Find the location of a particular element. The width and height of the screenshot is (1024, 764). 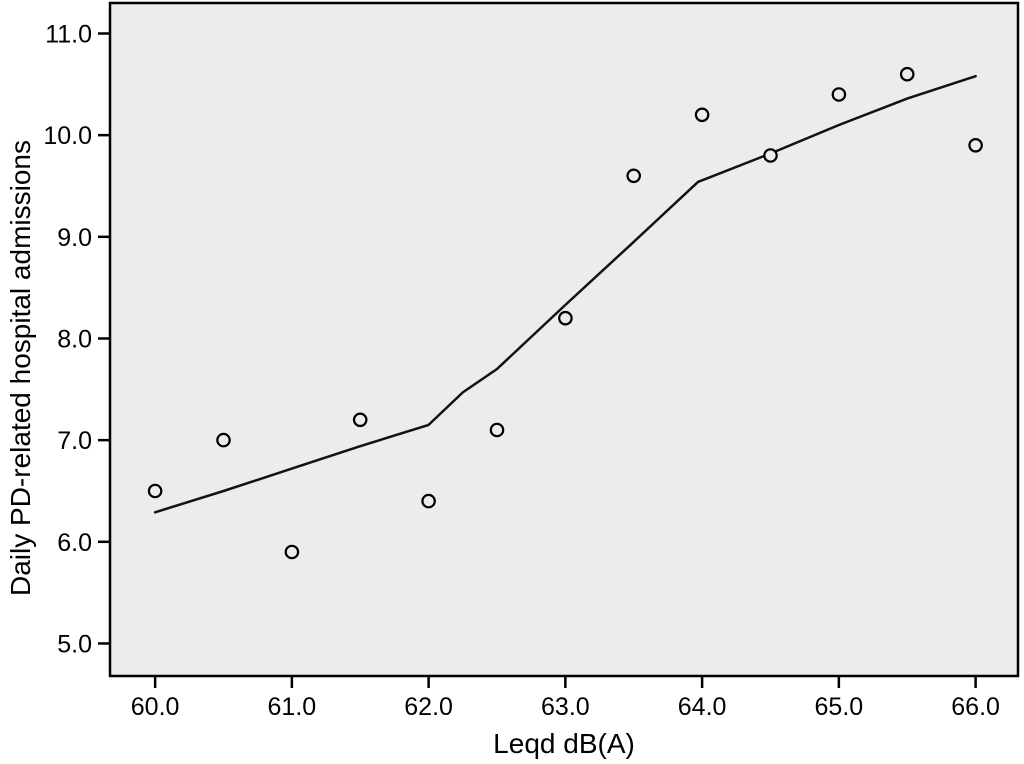

x-tick-label: 60.0 is located at coordinates (155, 707).